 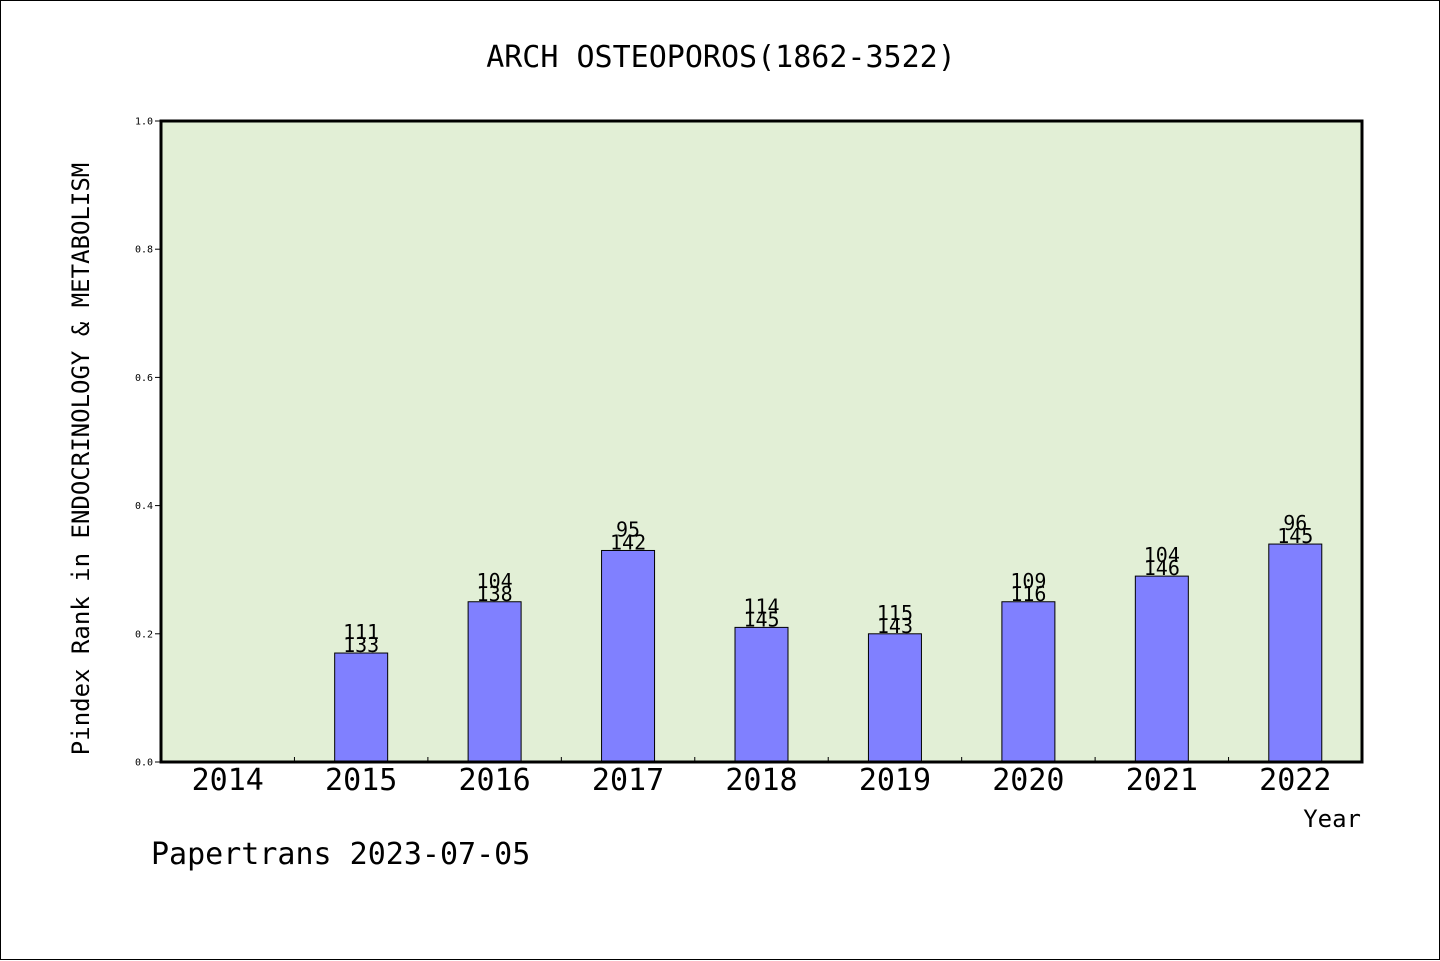 I want to click on y-tick-label: 0.4, so click(x=144, y=506).